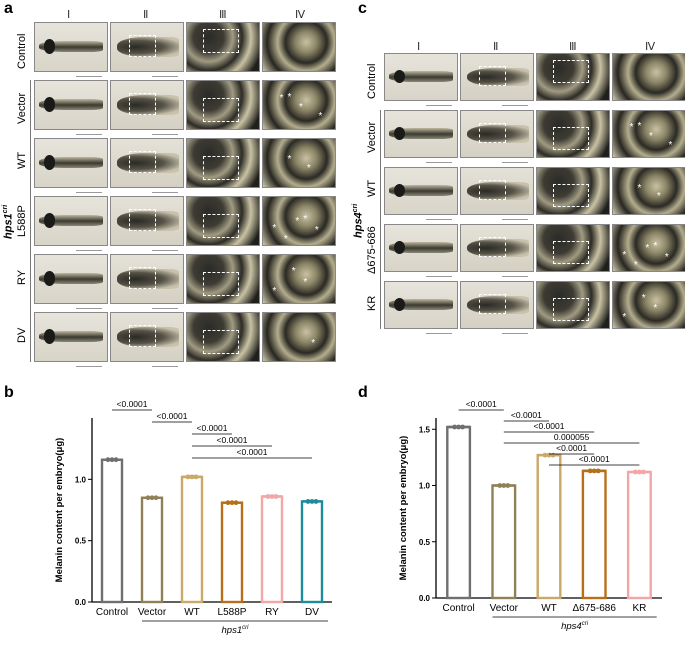 The height and width of the screenshot is (649, 685). Describe the element at coordinates (81, 602) in the screenshot. I see `y-tick-label: 0.0` at that location.